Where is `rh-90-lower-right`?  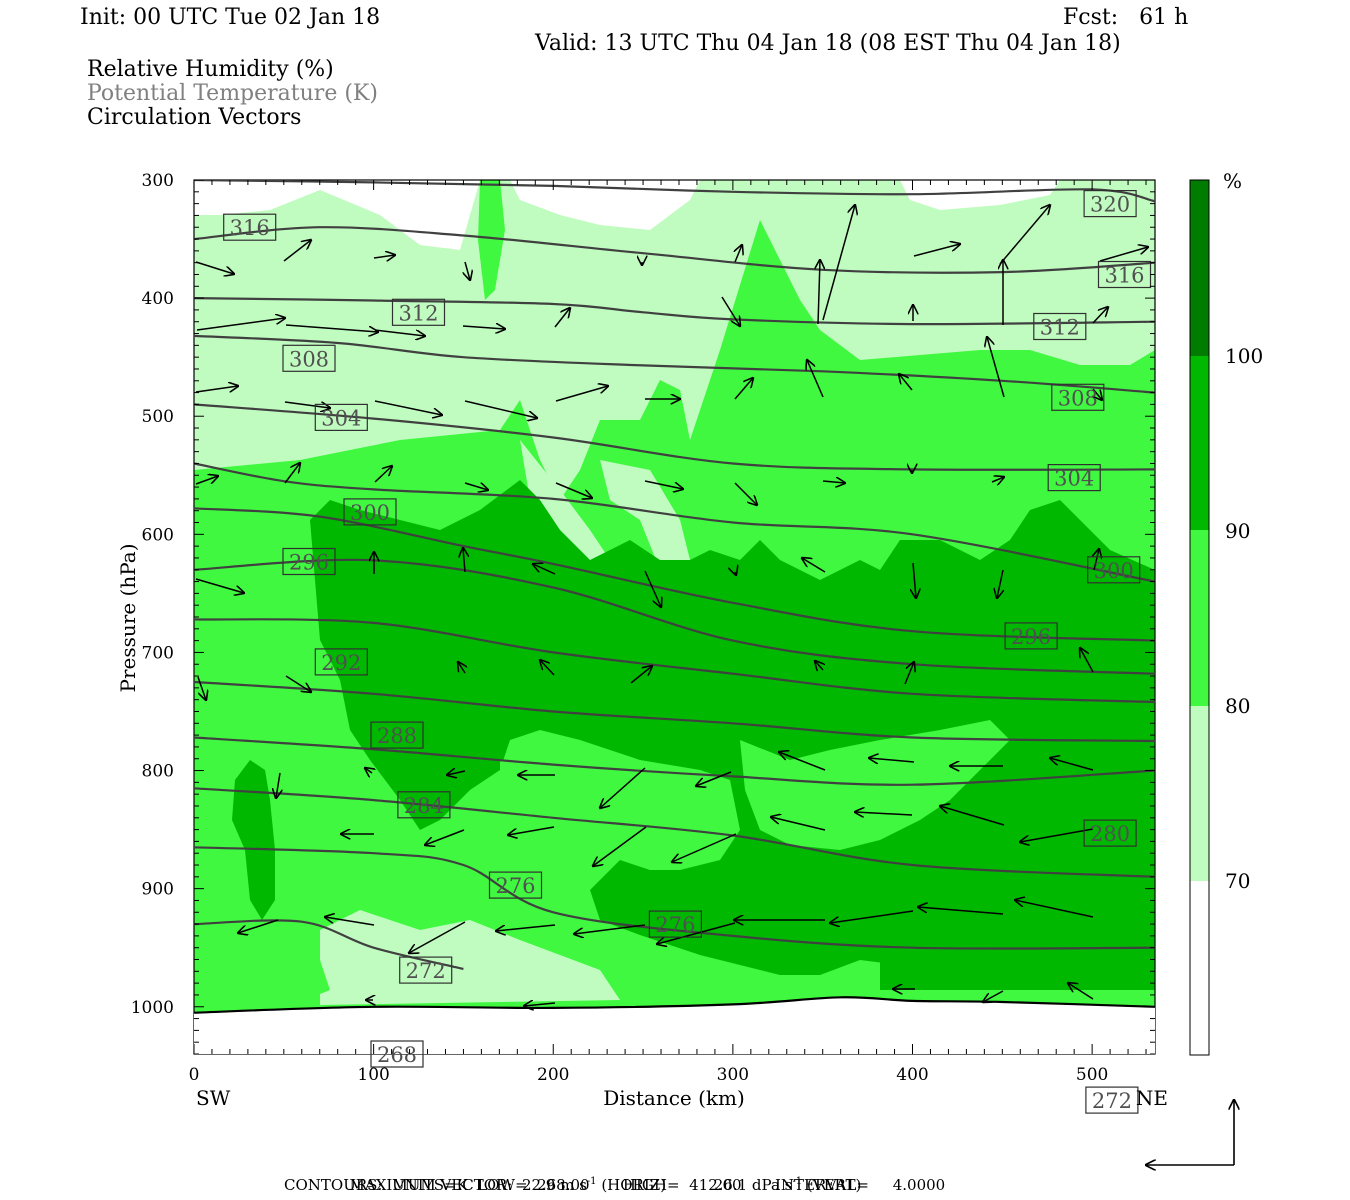
rh-90-lower-right is located at coordinates (1017, 910).